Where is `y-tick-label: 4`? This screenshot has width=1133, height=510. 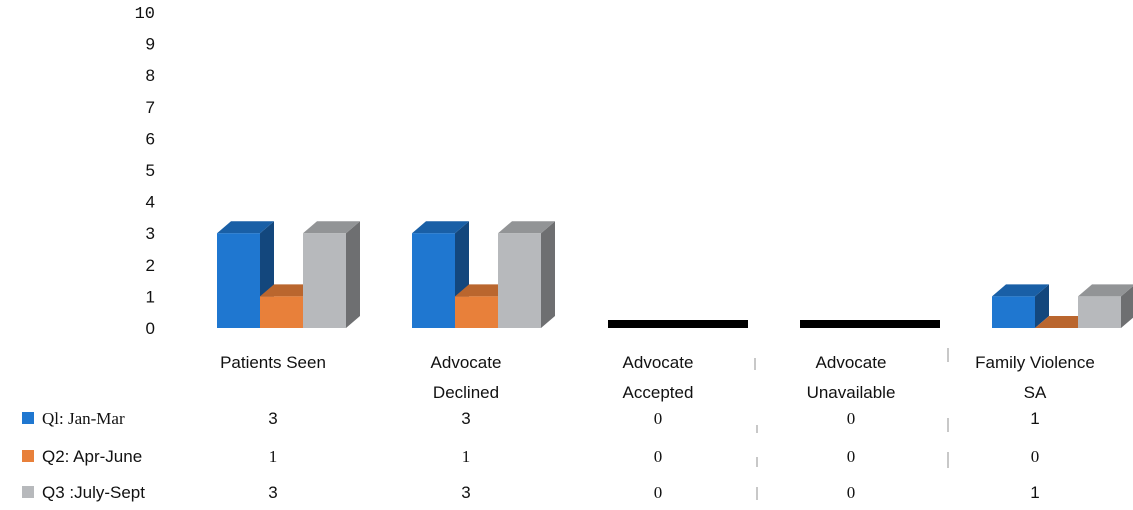 y-tick-label: 4 is located at coordinates (150, 202).